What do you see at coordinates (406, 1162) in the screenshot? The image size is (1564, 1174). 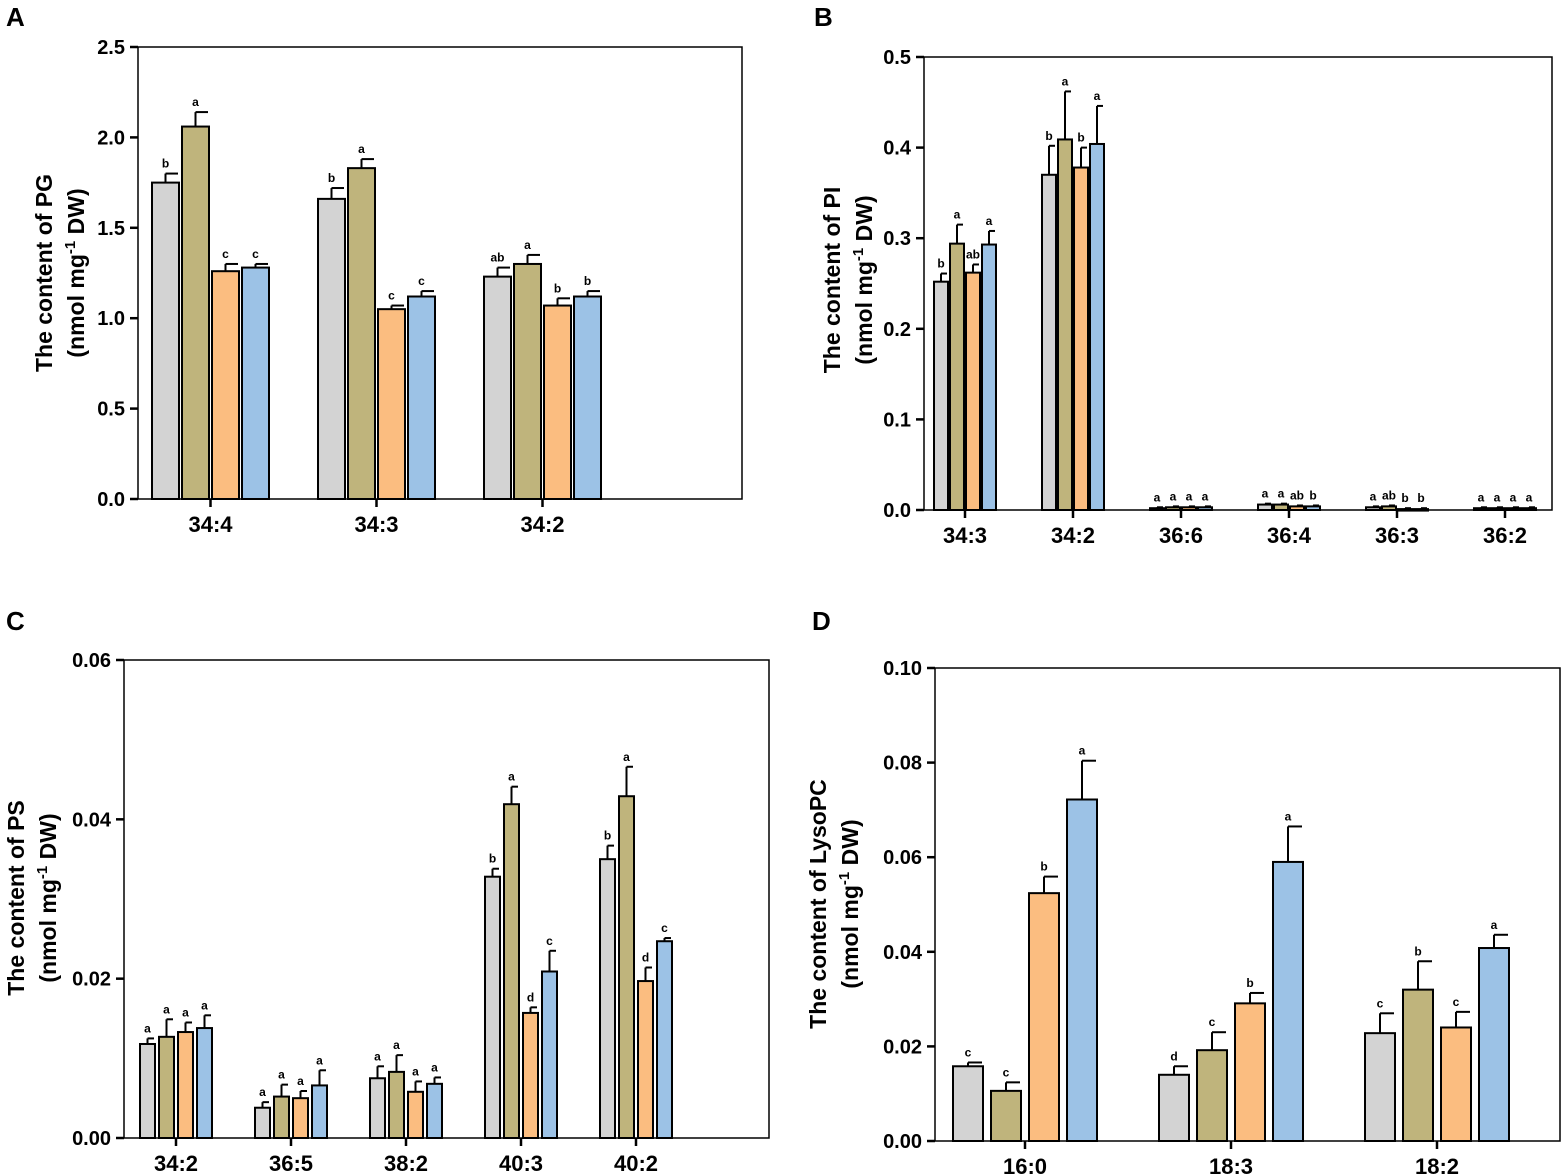 I see `x-tick-label: 38:2` at bounding box center [406, 1162].